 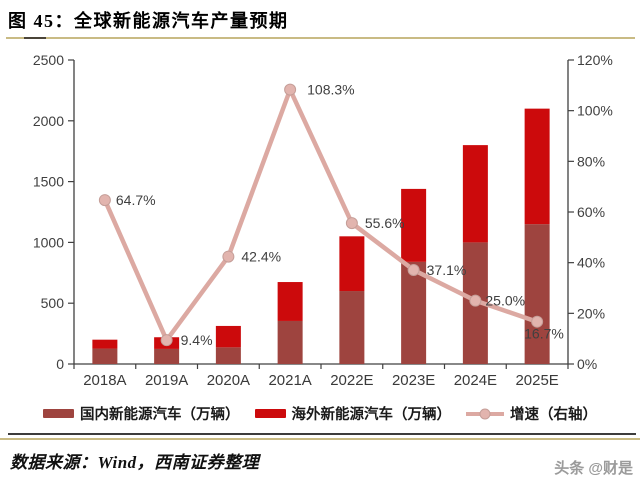 I want to click on svg-text: 2020A, so click(x=228, y=380).